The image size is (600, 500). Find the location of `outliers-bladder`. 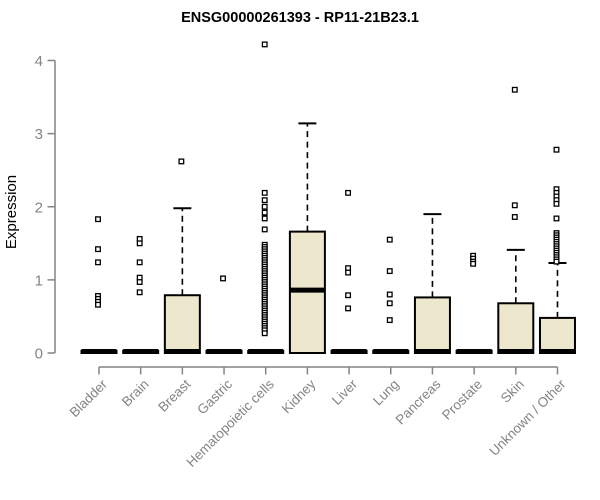

outliers-bladder is located at coordinates (98, 262).